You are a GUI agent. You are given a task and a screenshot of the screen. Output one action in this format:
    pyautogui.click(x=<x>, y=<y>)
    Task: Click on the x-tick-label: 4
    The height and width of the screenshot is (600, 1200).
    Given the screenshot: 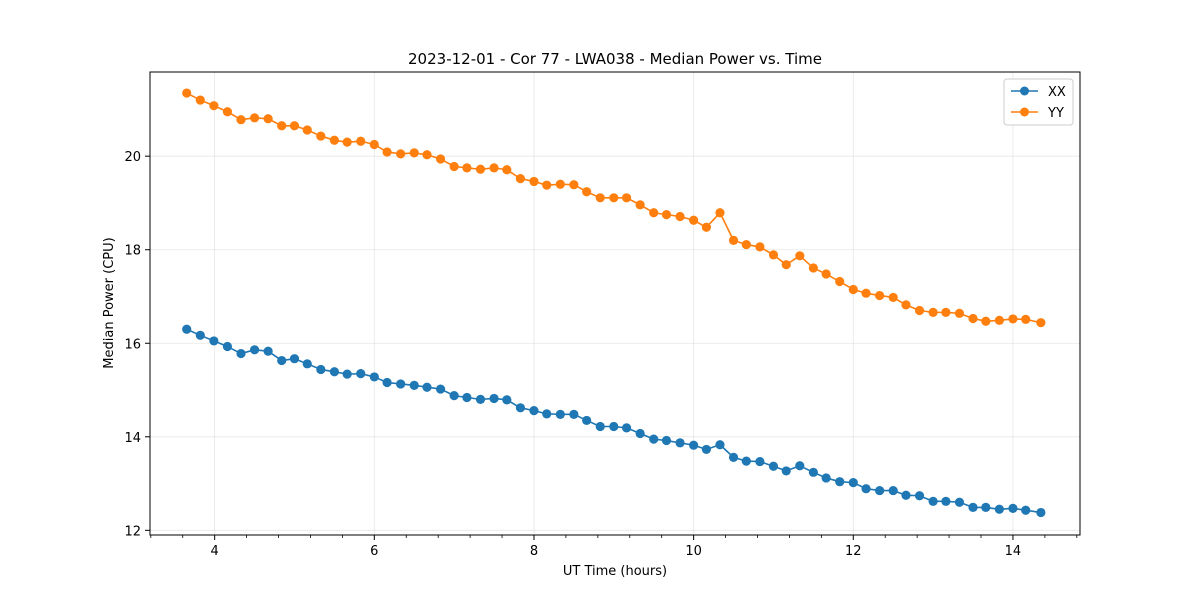 What is the action you would take?
    pyautogui.click(x=215, y=551)
    